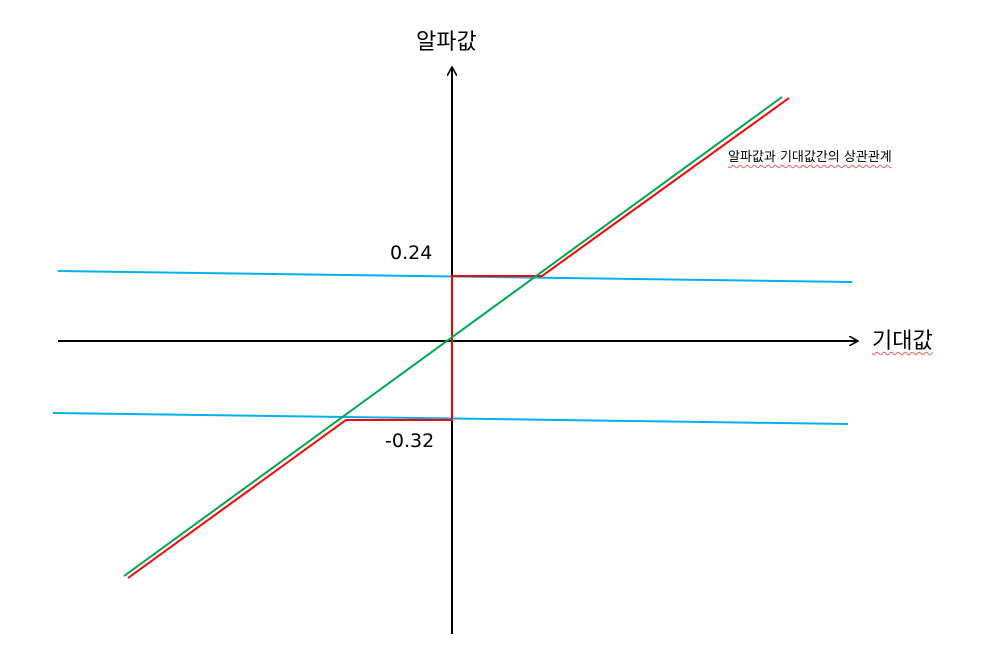 This screenshot has width=992, height=655. Describe the element at coordinates (411, 253) in the screenshot. I see `upper-value-label: 0.24` at that location.